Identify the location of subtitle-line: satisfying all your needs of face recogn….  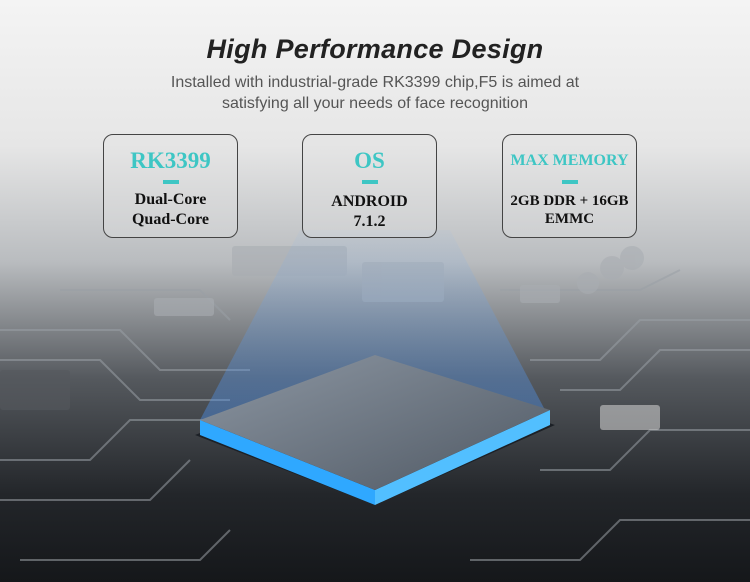
(375, 103).